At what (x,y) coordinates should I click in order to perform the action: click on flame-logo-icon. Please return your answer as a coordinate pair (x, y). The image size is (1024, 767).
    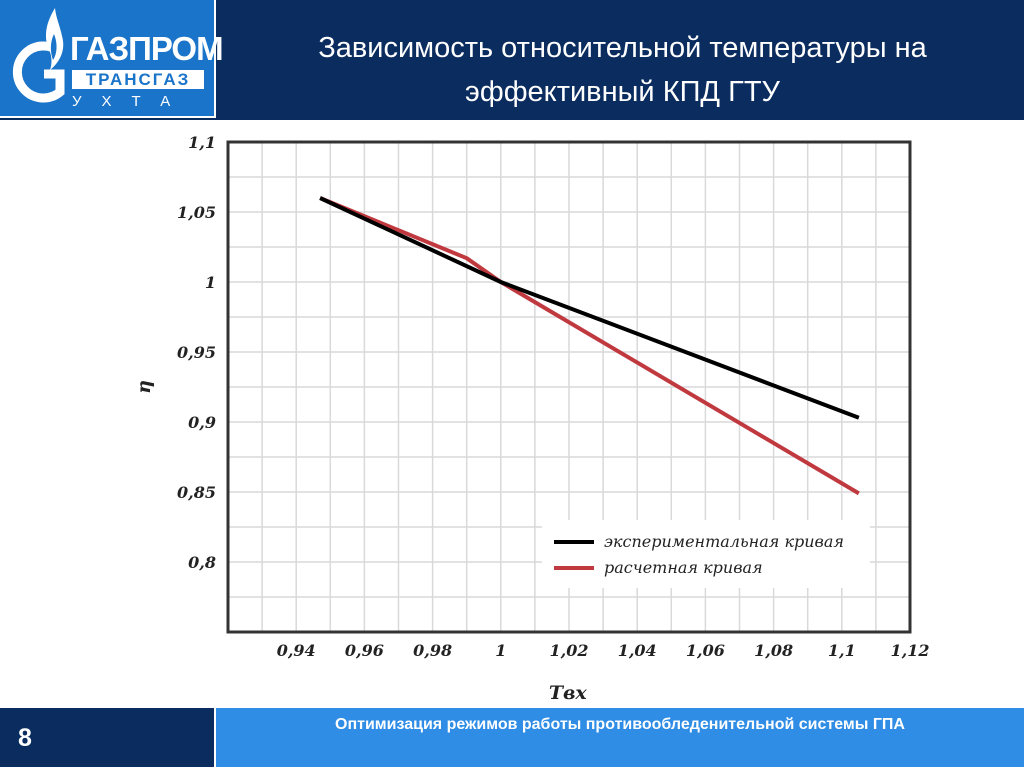
    Looking at the image, I should click on (38, 55).